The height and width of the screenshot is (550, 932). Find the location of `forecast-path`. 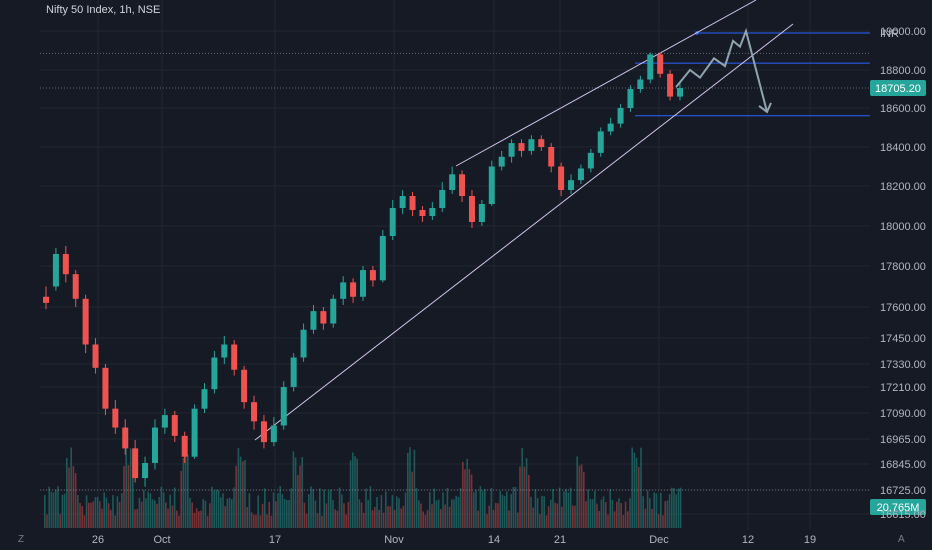

forecast-path is located at coordinates (723, 70).